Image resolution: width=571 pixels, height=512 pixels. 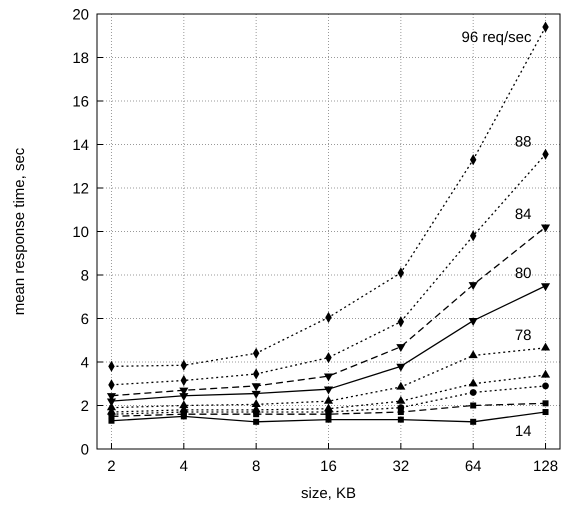 I want to click on y-tick-label: 4, so click(x=84, y=363).